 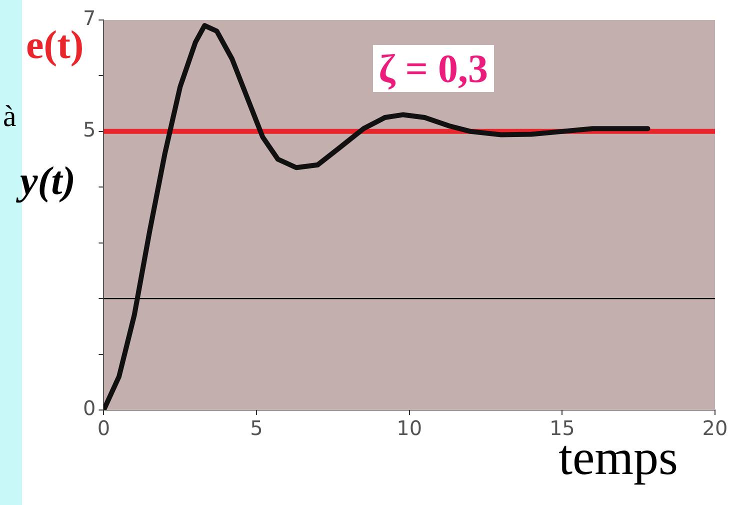 I want to click on text: à, so click(x=9, y=117).